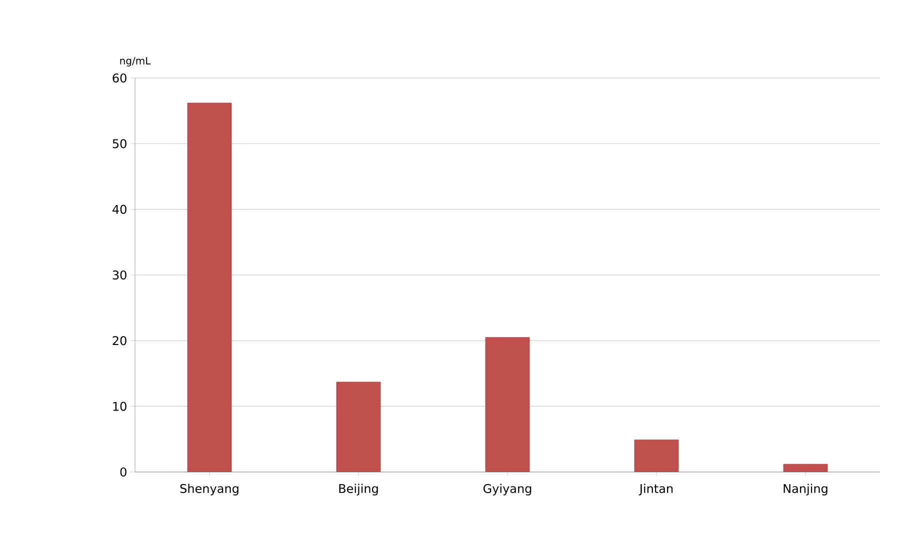 This screenshot has height=542, width=923. I want to click on x-tick-label: Jintan, so click(655, 490).